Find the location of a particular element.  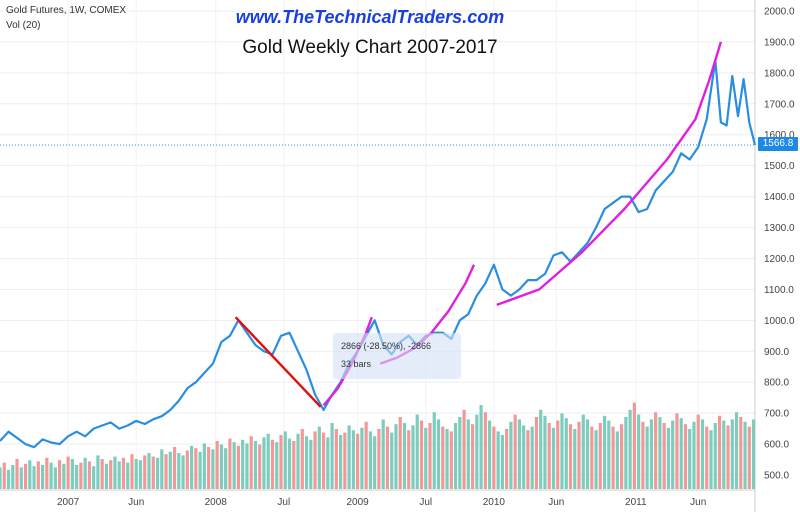

y-tick-label: 1400.0 is located at coordinates (779, 197).